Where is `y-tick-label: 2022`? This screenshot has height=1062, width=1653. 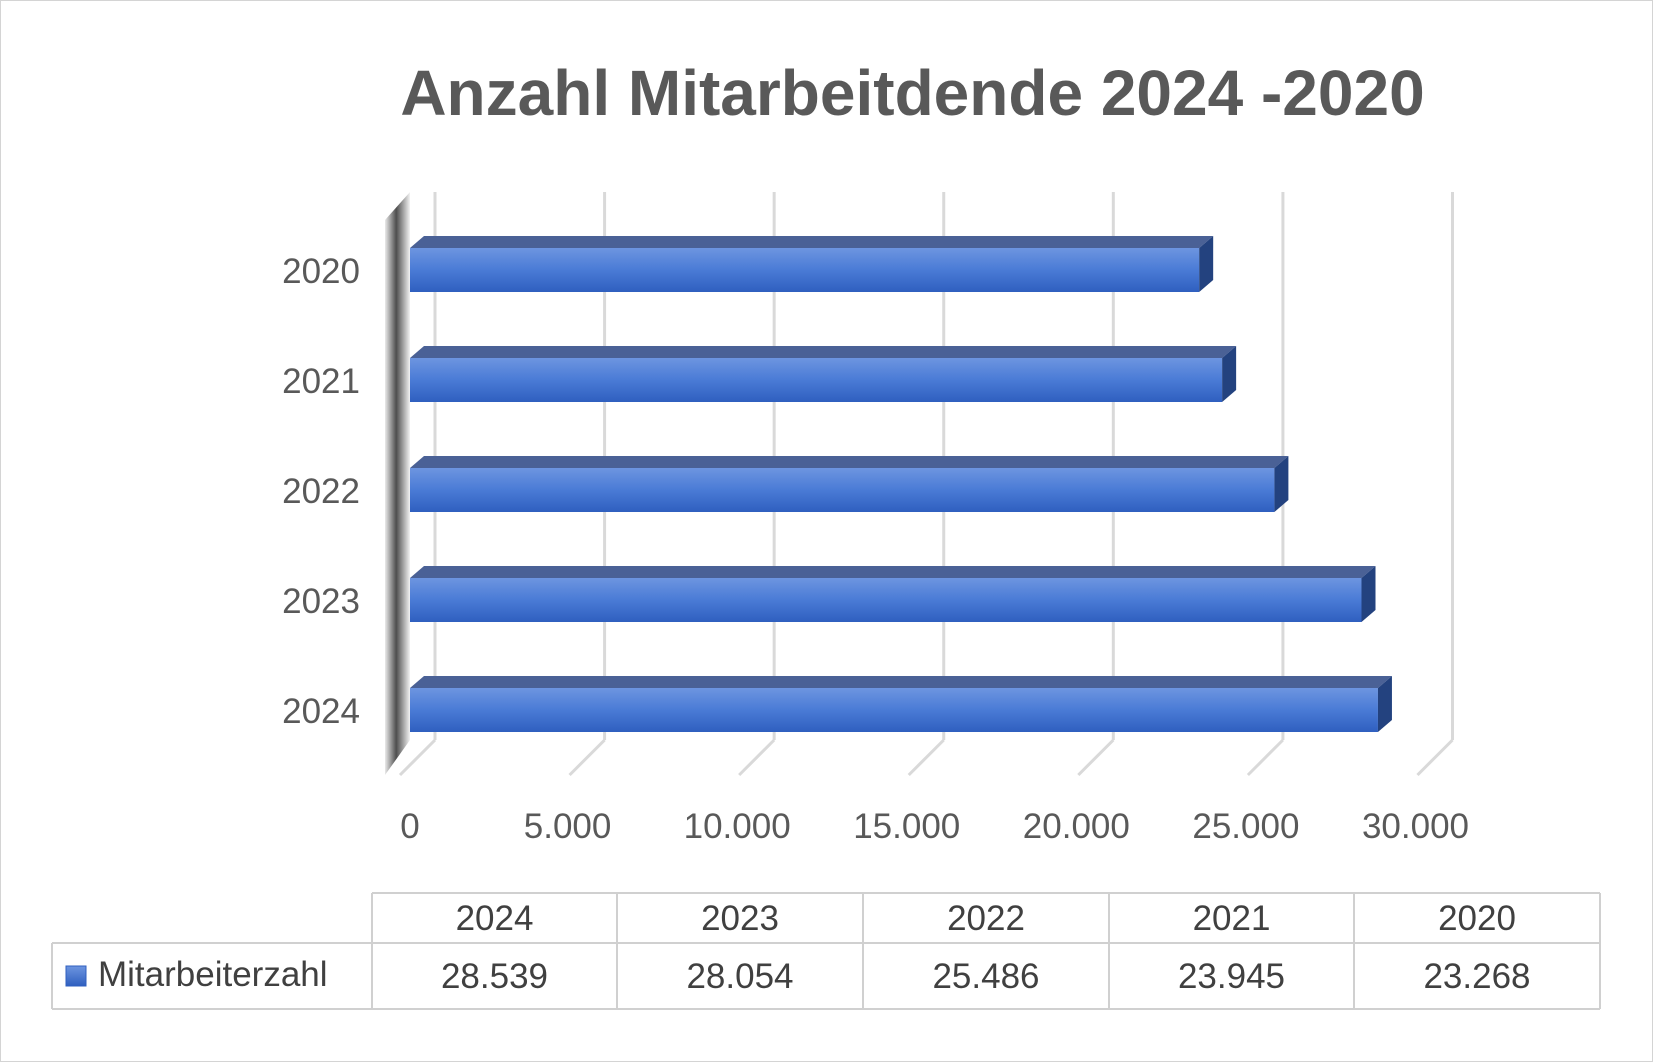
y-tick-label: 2022 is located at coordinates (321, 491).